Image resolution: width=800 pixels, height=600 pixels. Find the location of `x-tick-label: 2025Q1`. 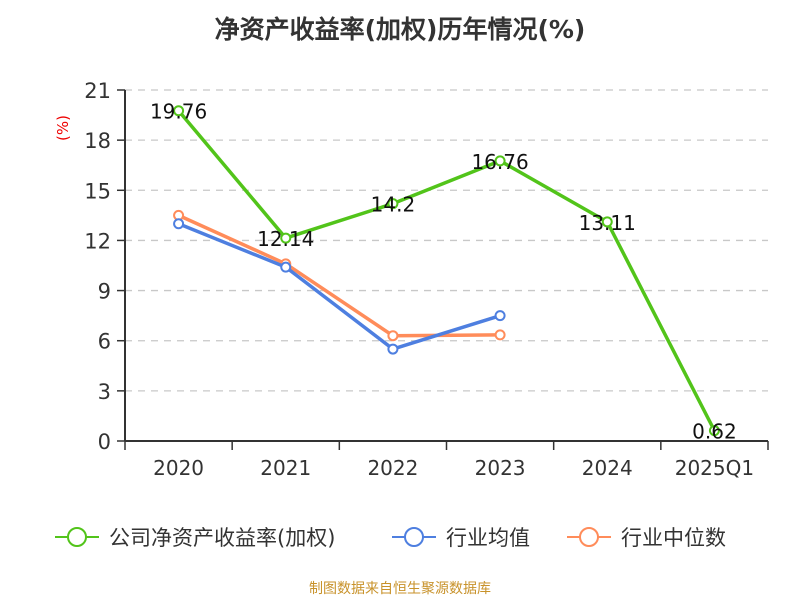

x-tick-label: 2025Q1 is located at coordinates (714, 468).